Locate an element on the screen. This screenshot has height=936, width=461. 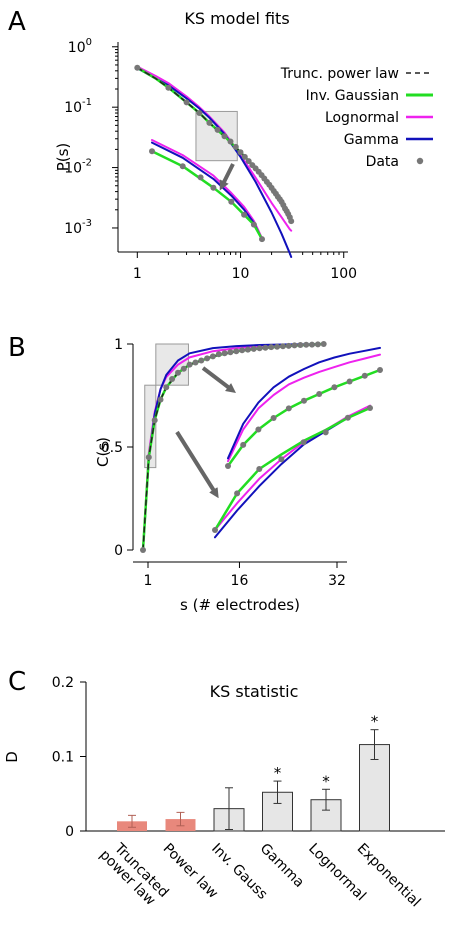
panel-label-a: A is located at coordinates (17, 22).